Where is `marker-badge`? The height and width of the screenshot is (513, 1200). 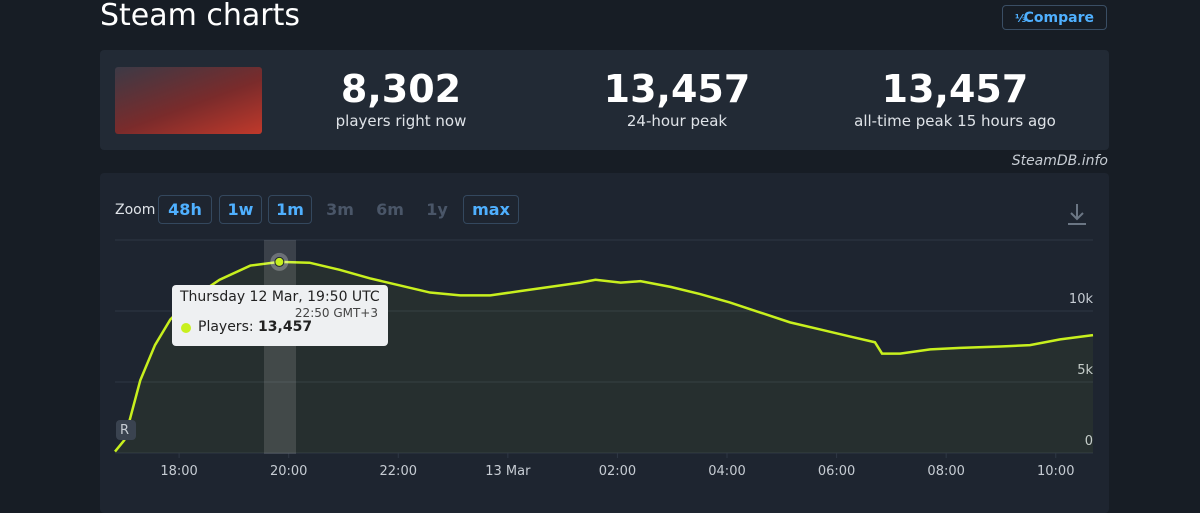
marker-badge is located at coordinates (126, 430).